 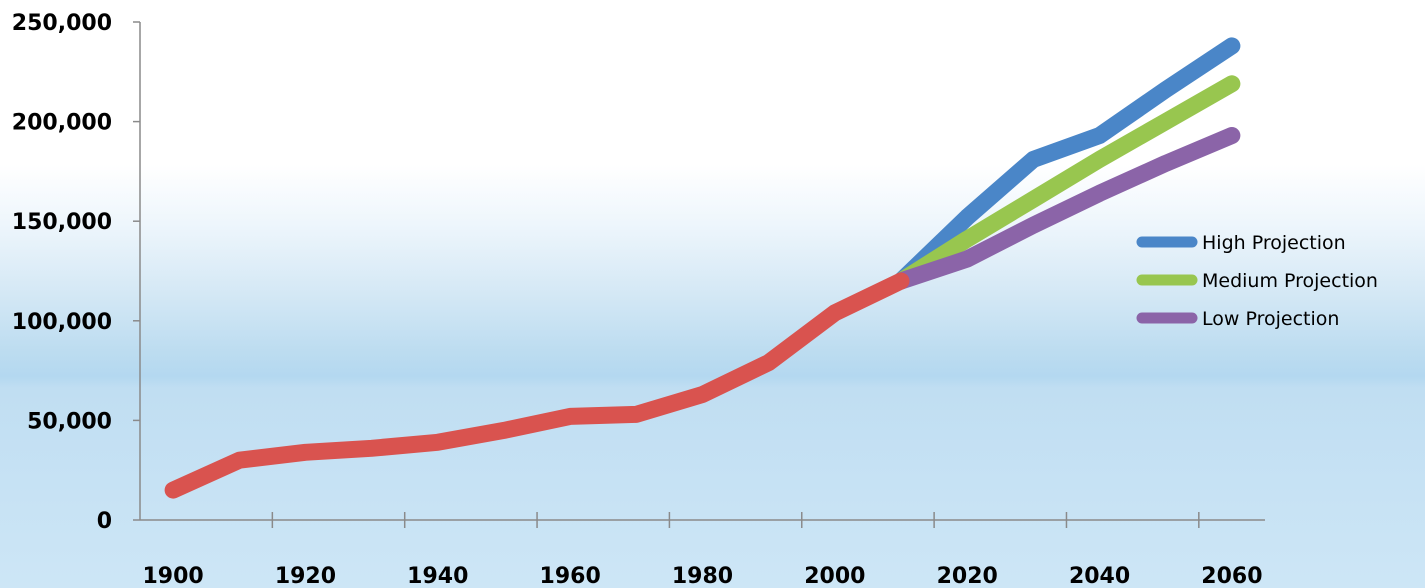 I want to click on series-line-low-projection, so click(x=1066, y=208).